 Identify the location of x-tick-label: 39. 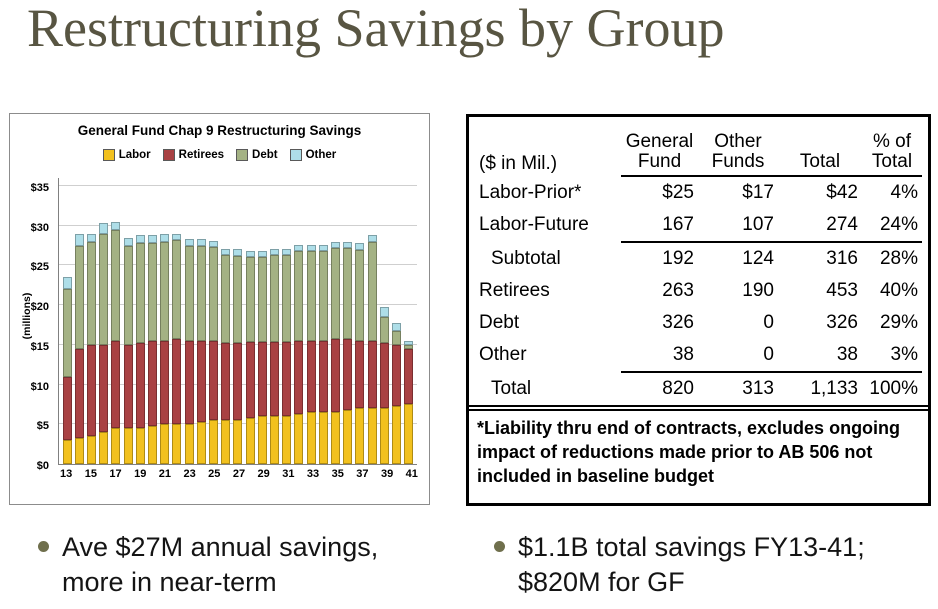
(387, 474).